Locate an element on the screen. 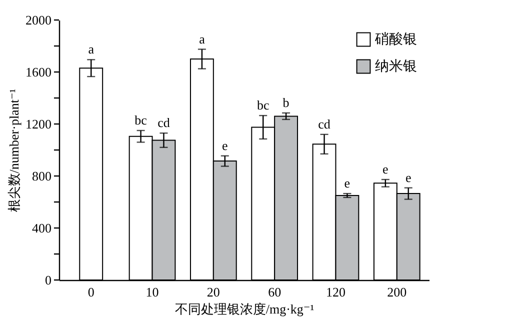 Image resolution: width=519 pixels, height=333 pixels. y-tick-label: 0 is located at coordinates (48, 280).